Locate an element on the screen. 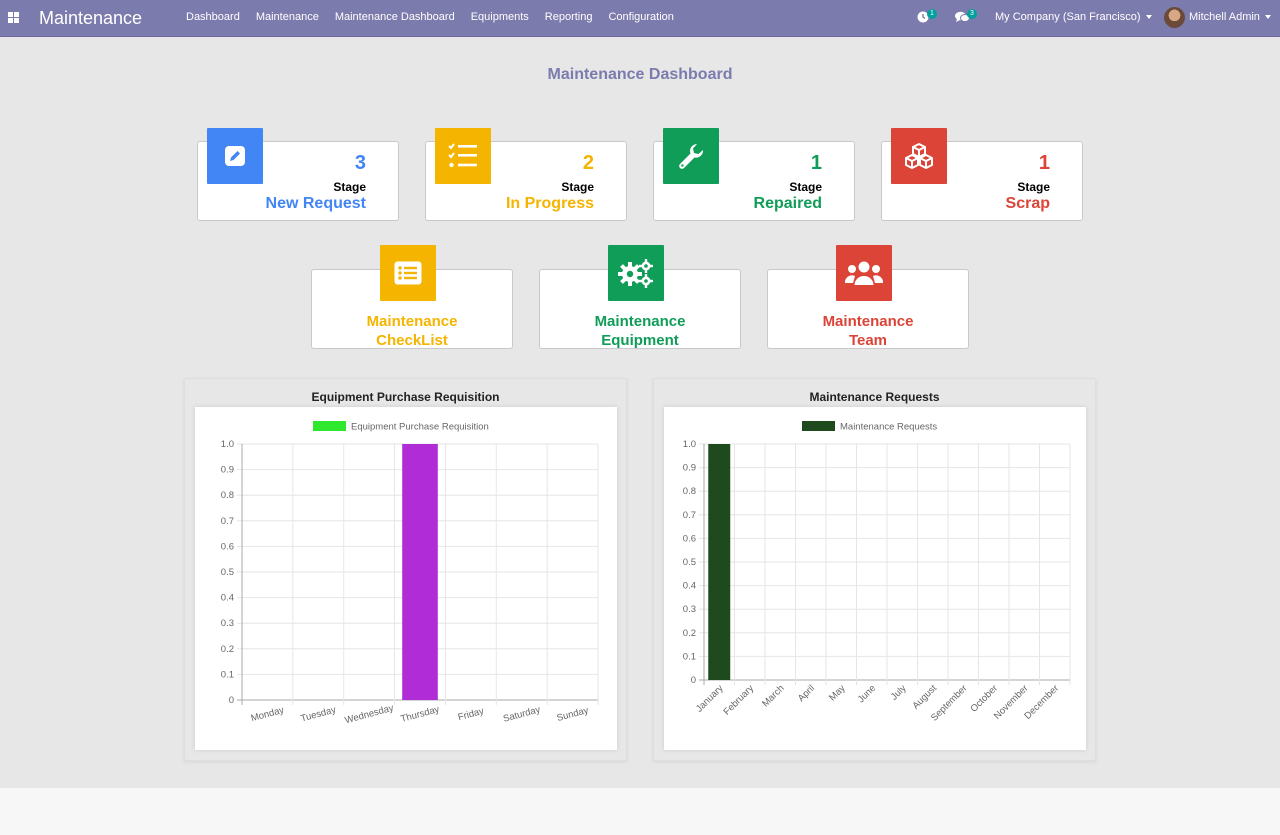 The width and height of the screenshot is (1280, 835). x-tick-label: July is located at coordinates (899, 693).